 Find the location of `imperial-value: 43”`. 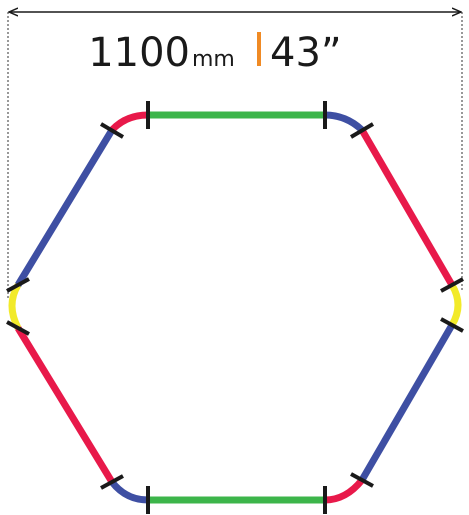

imperial-value: 43” is located at coordinates (306, 53).